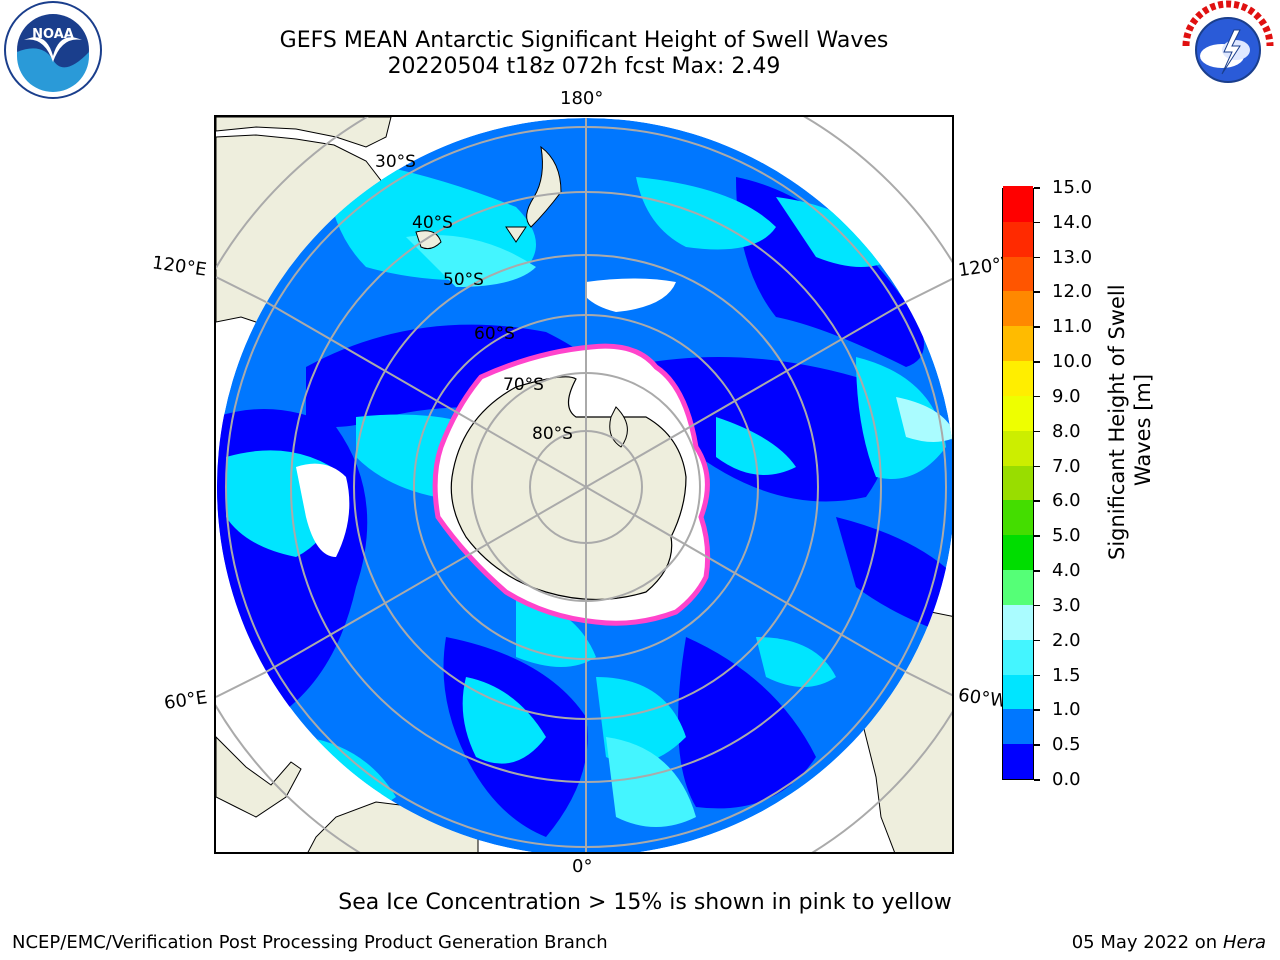 The width and height of the screenshot is (1280, 960). What do you see at coordinates (1072, 362) in the screenshot?
I see `colorbar-tick-label: 10.0` at bounding box center [1072, 362].